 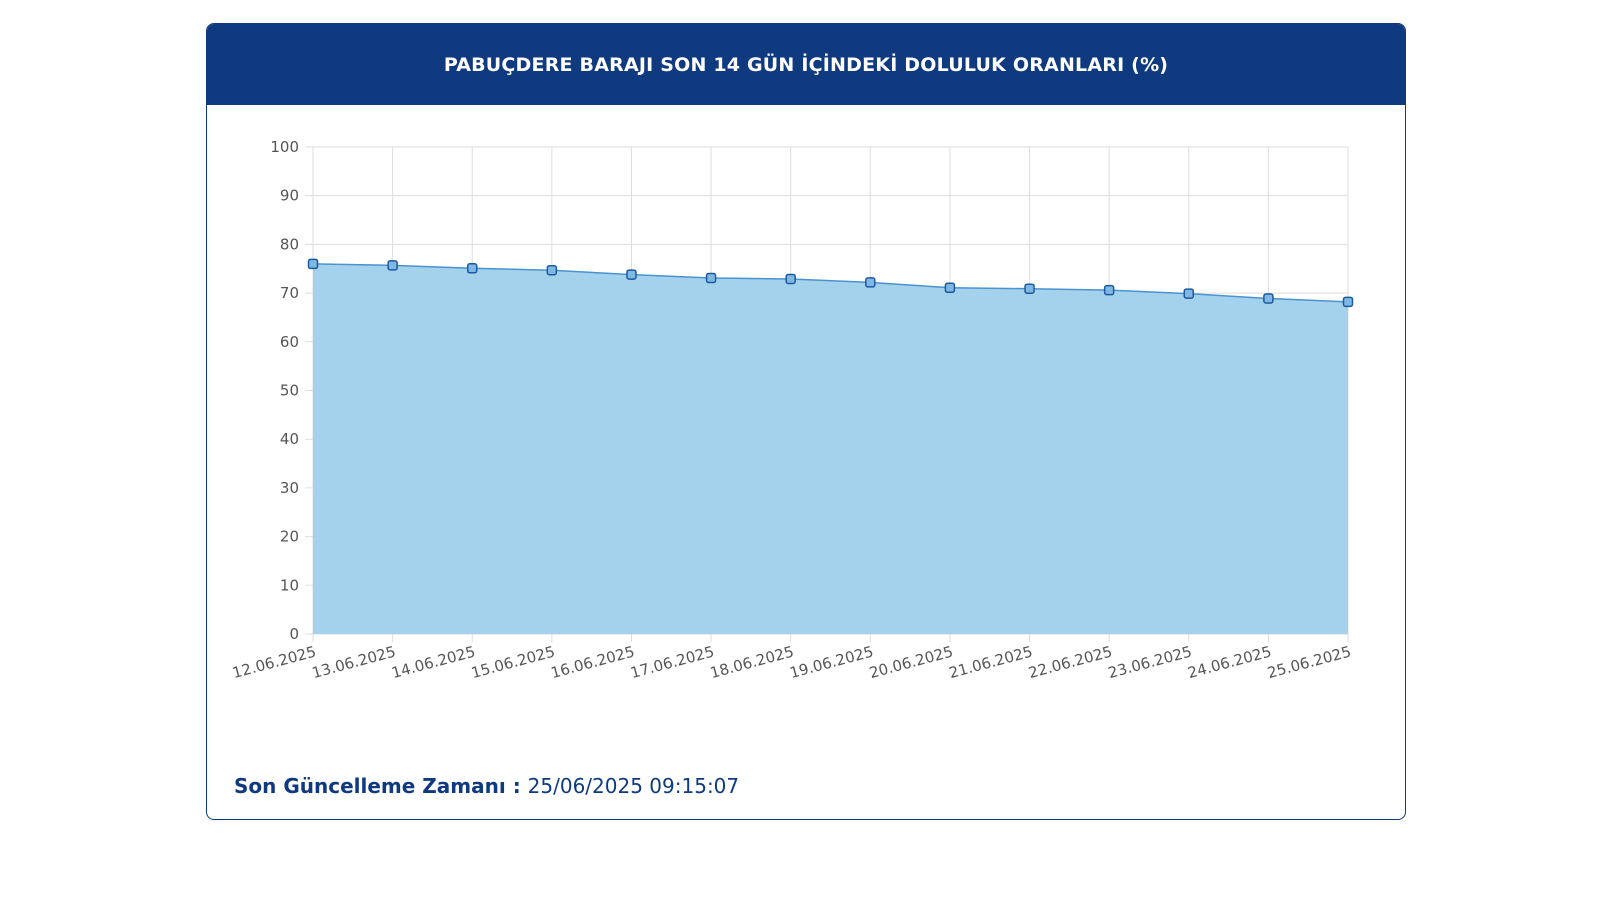 What do you see at coordinates (633, 786) in the screenshot?
I see `last-update-value: 25/06/2025 09:15:07` at bounding box center [633, 786].